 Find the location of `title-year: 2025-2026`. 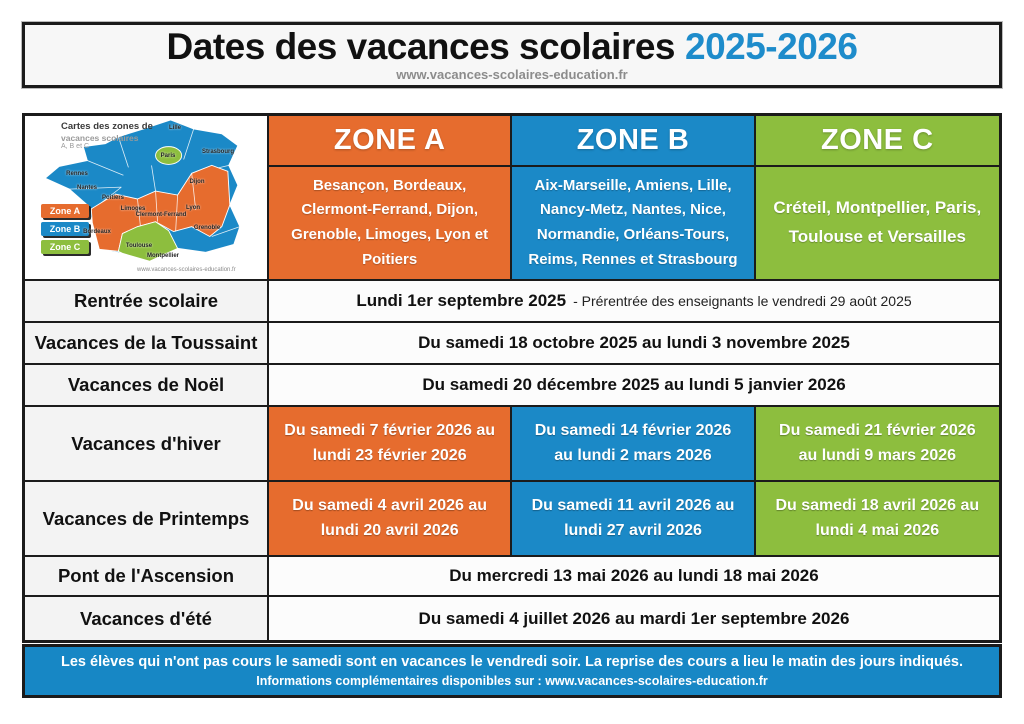

title-year: 2025-2026 is located at coordinates (771, 46).